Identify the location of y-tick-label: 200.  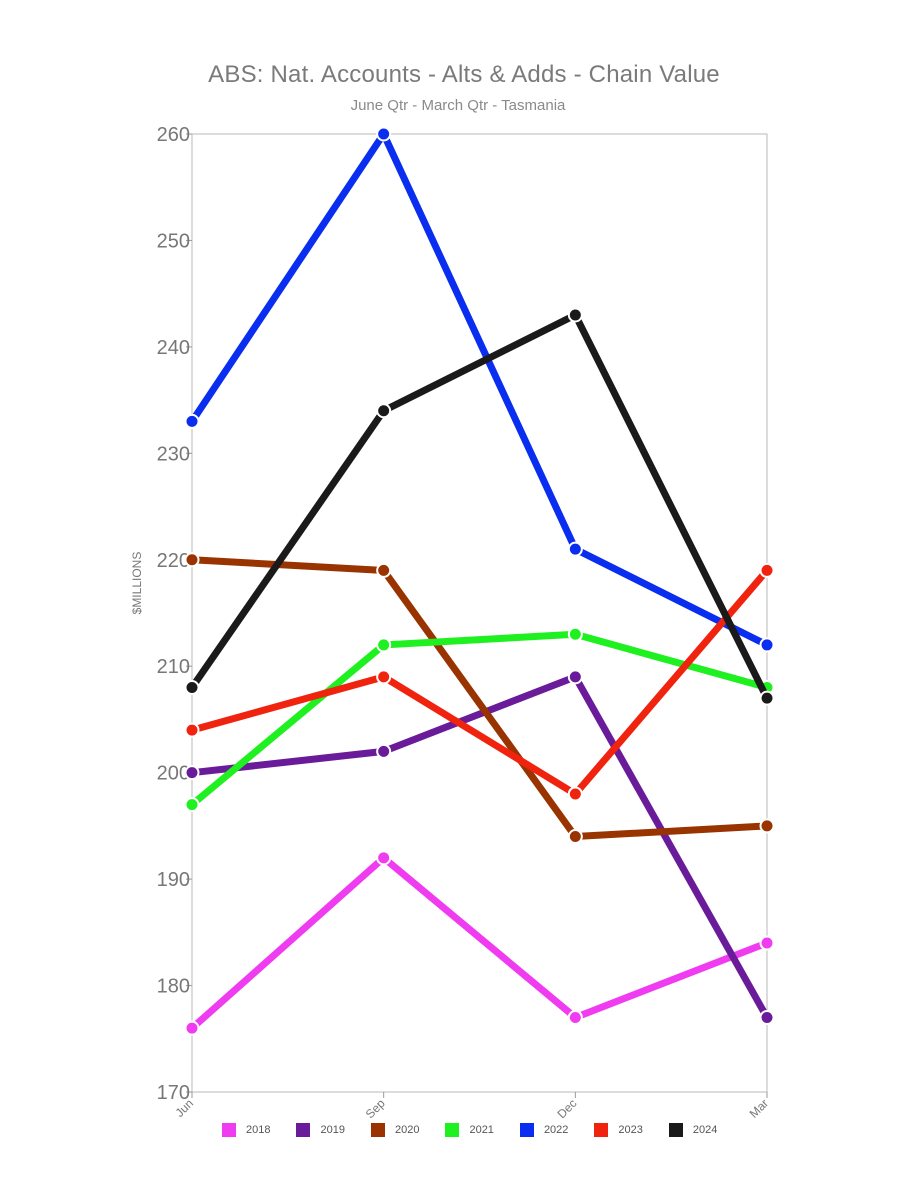
(173, 774).